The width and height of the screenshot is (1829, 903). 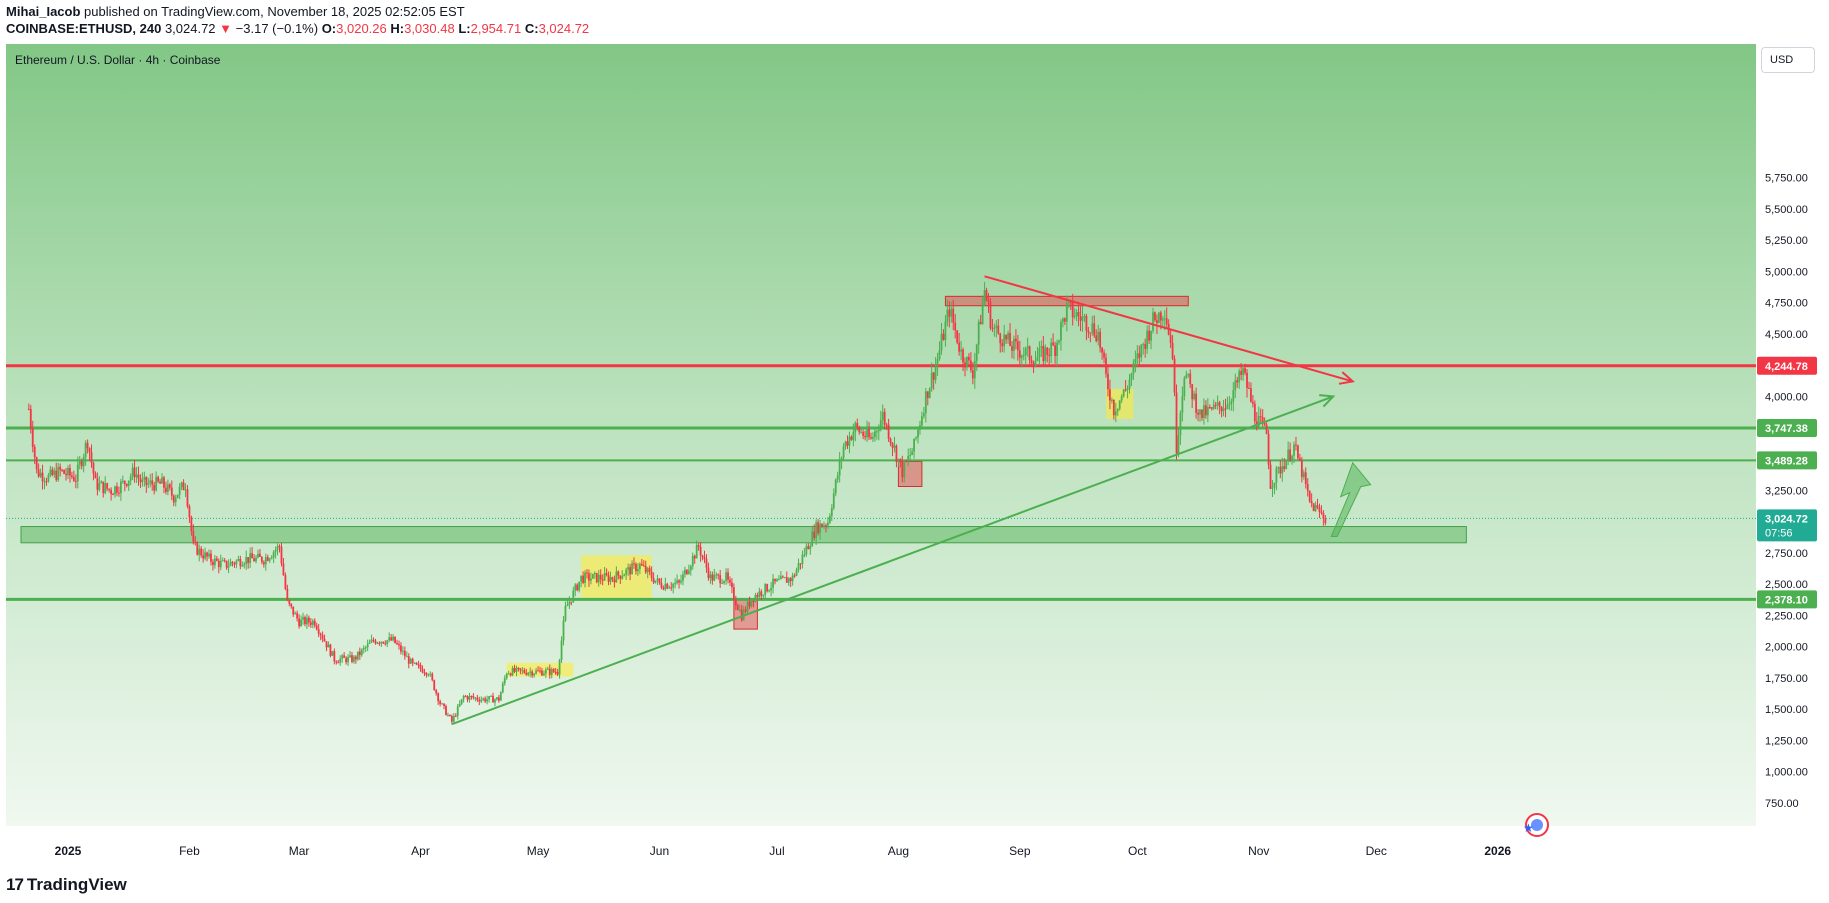 I want to click on symbol-label: COINBASE:ETHUSD, 240, so click(x=84, y=28).